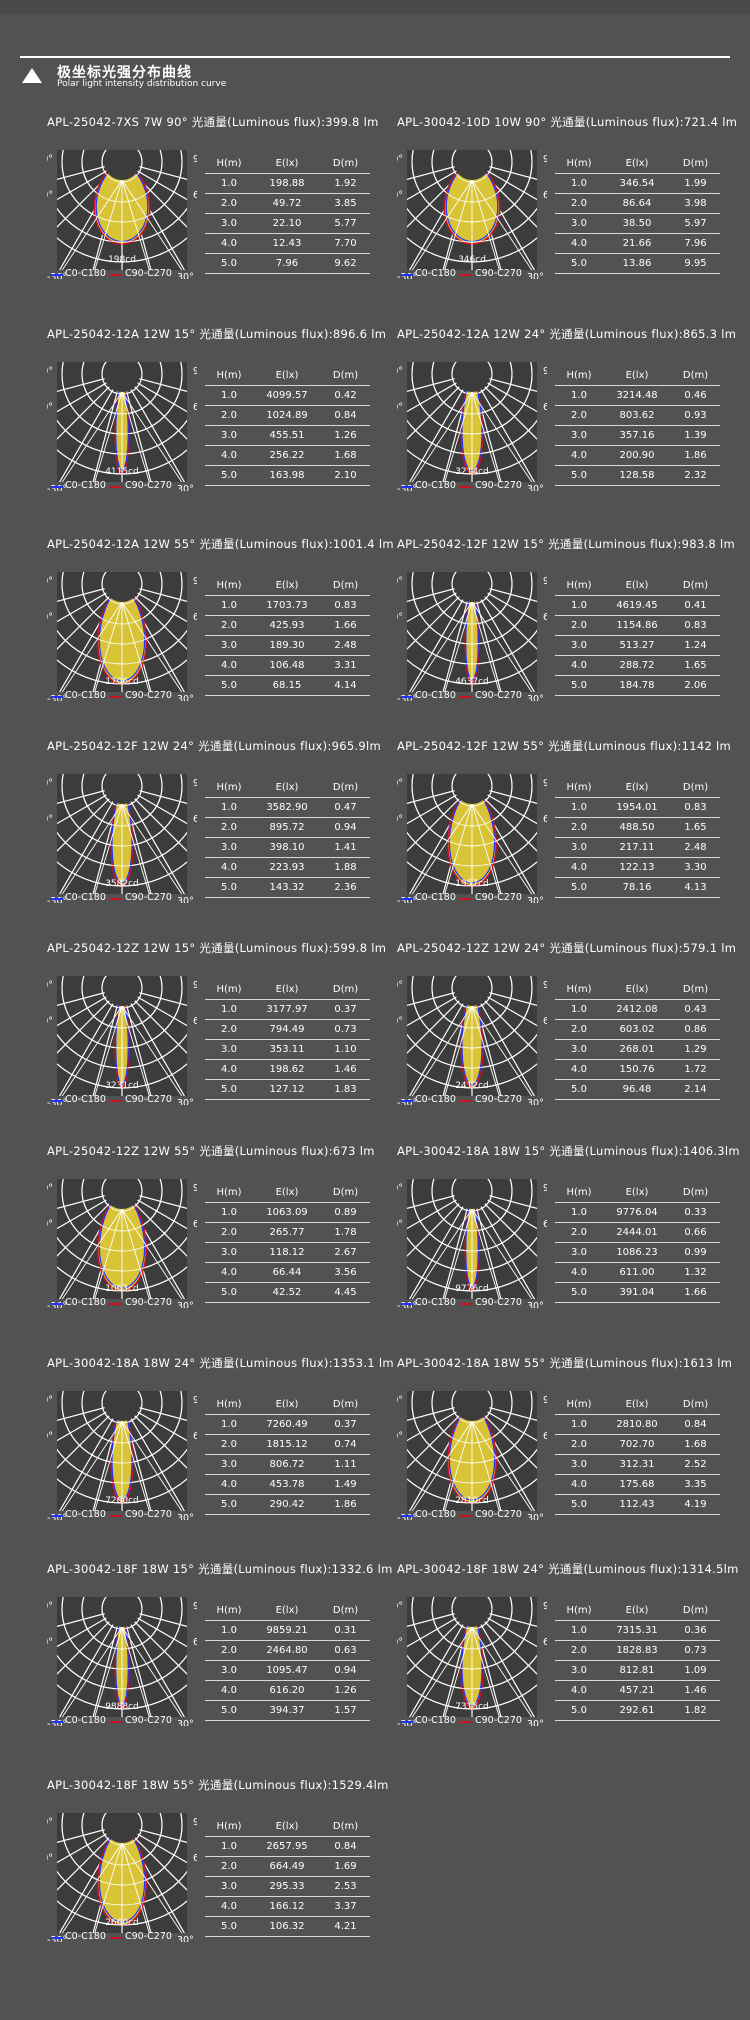  Describe the element at coordinates (695, 455) in the screenshot. I see `table-cell: 1.86` at that location.